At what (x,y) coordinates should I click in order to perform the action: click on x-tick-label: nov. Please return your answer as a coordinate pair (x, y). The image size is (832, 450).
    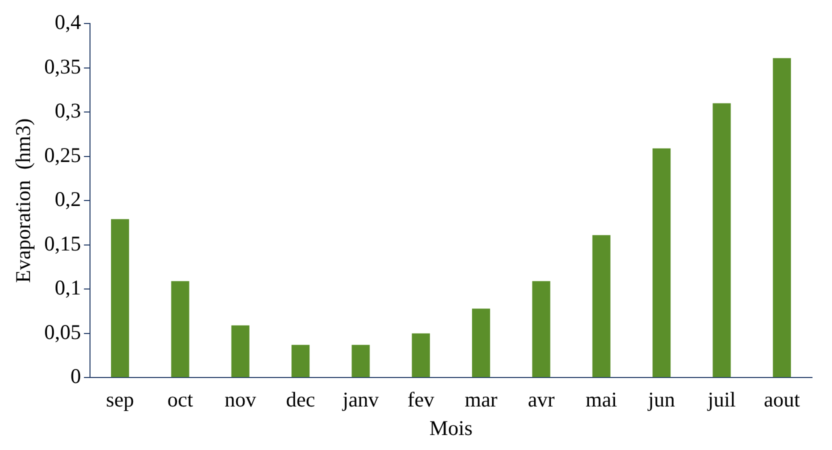
    Looking at the image, I should click on (240, 400).